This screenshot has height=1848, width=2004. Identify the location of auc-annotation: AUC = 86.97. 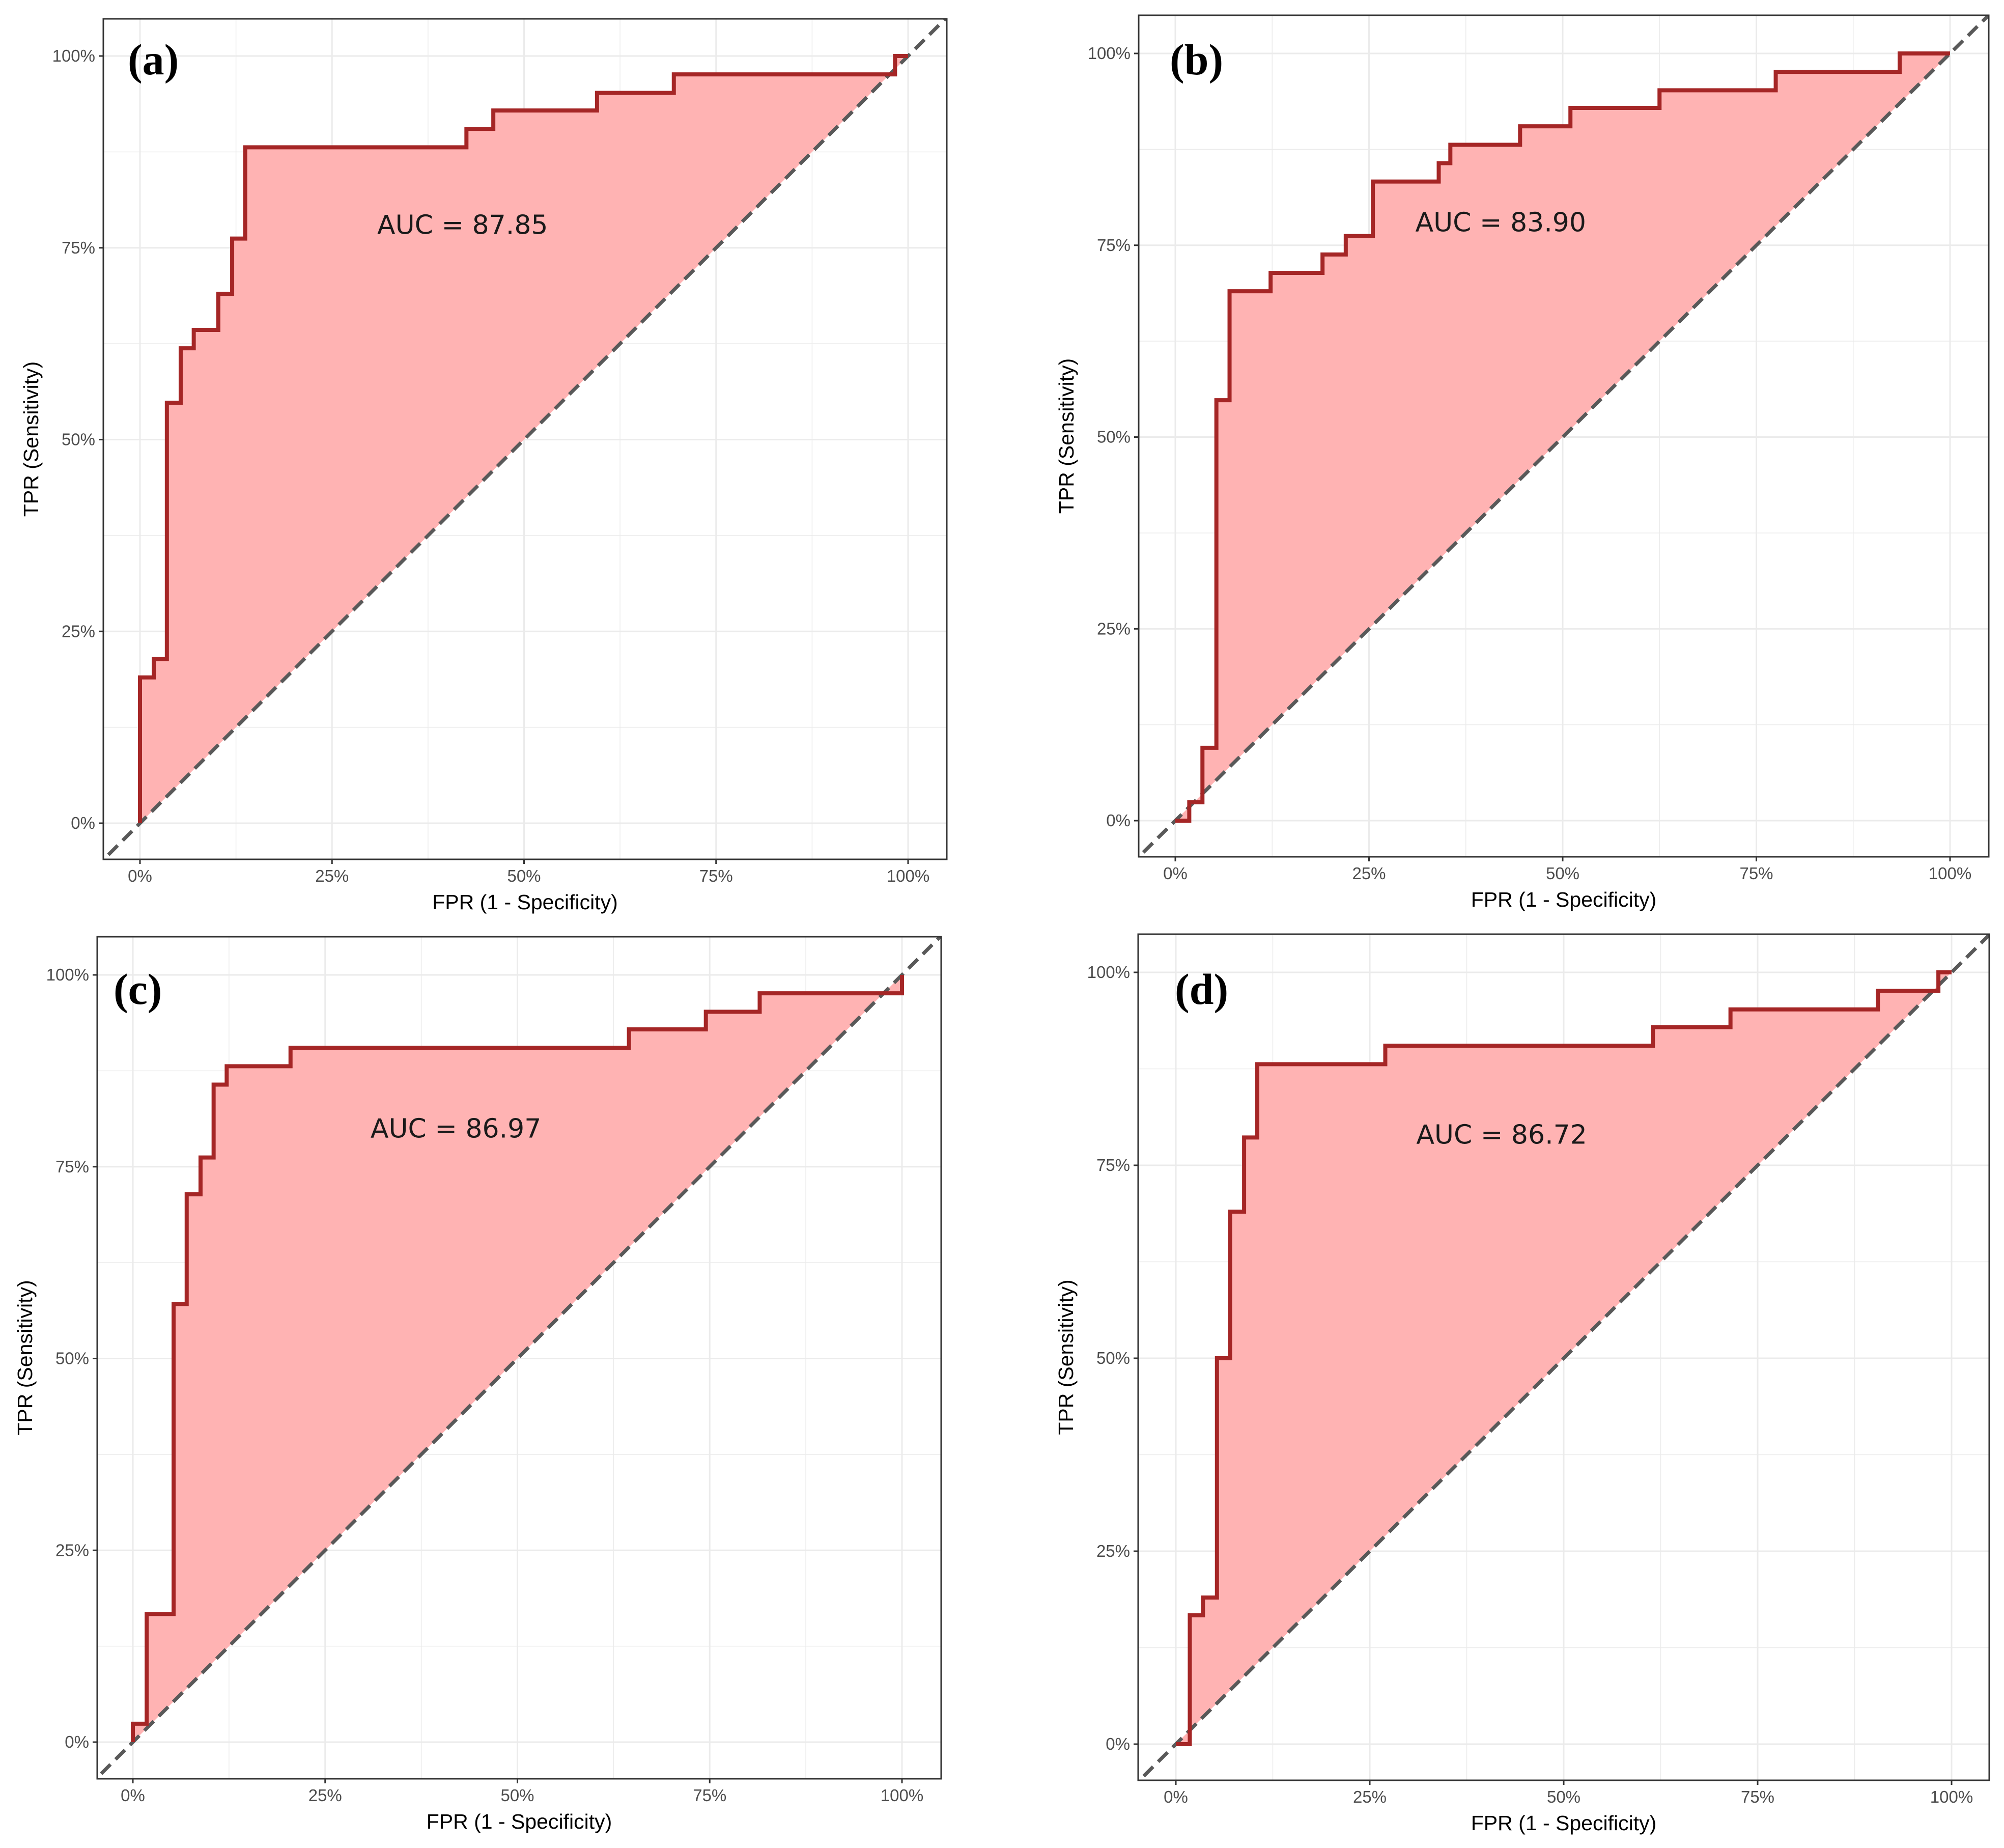
(456, 1128).